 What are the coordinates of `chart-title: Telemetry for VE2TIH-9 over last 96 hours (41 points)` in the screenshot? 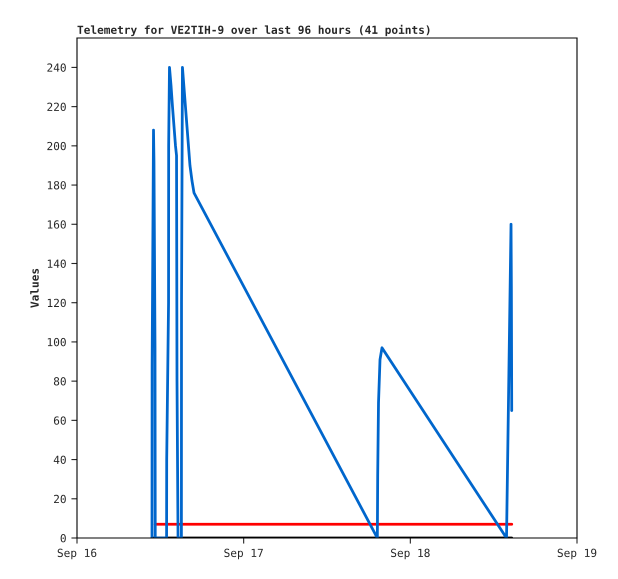 It's located at (253, 30).